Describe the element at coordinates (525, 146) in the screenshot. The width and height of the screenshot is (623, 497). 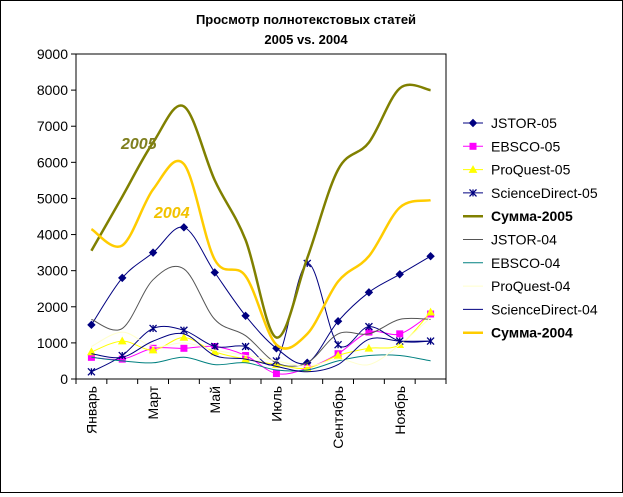
I see `legend-label: EBSCO-05` at that location.